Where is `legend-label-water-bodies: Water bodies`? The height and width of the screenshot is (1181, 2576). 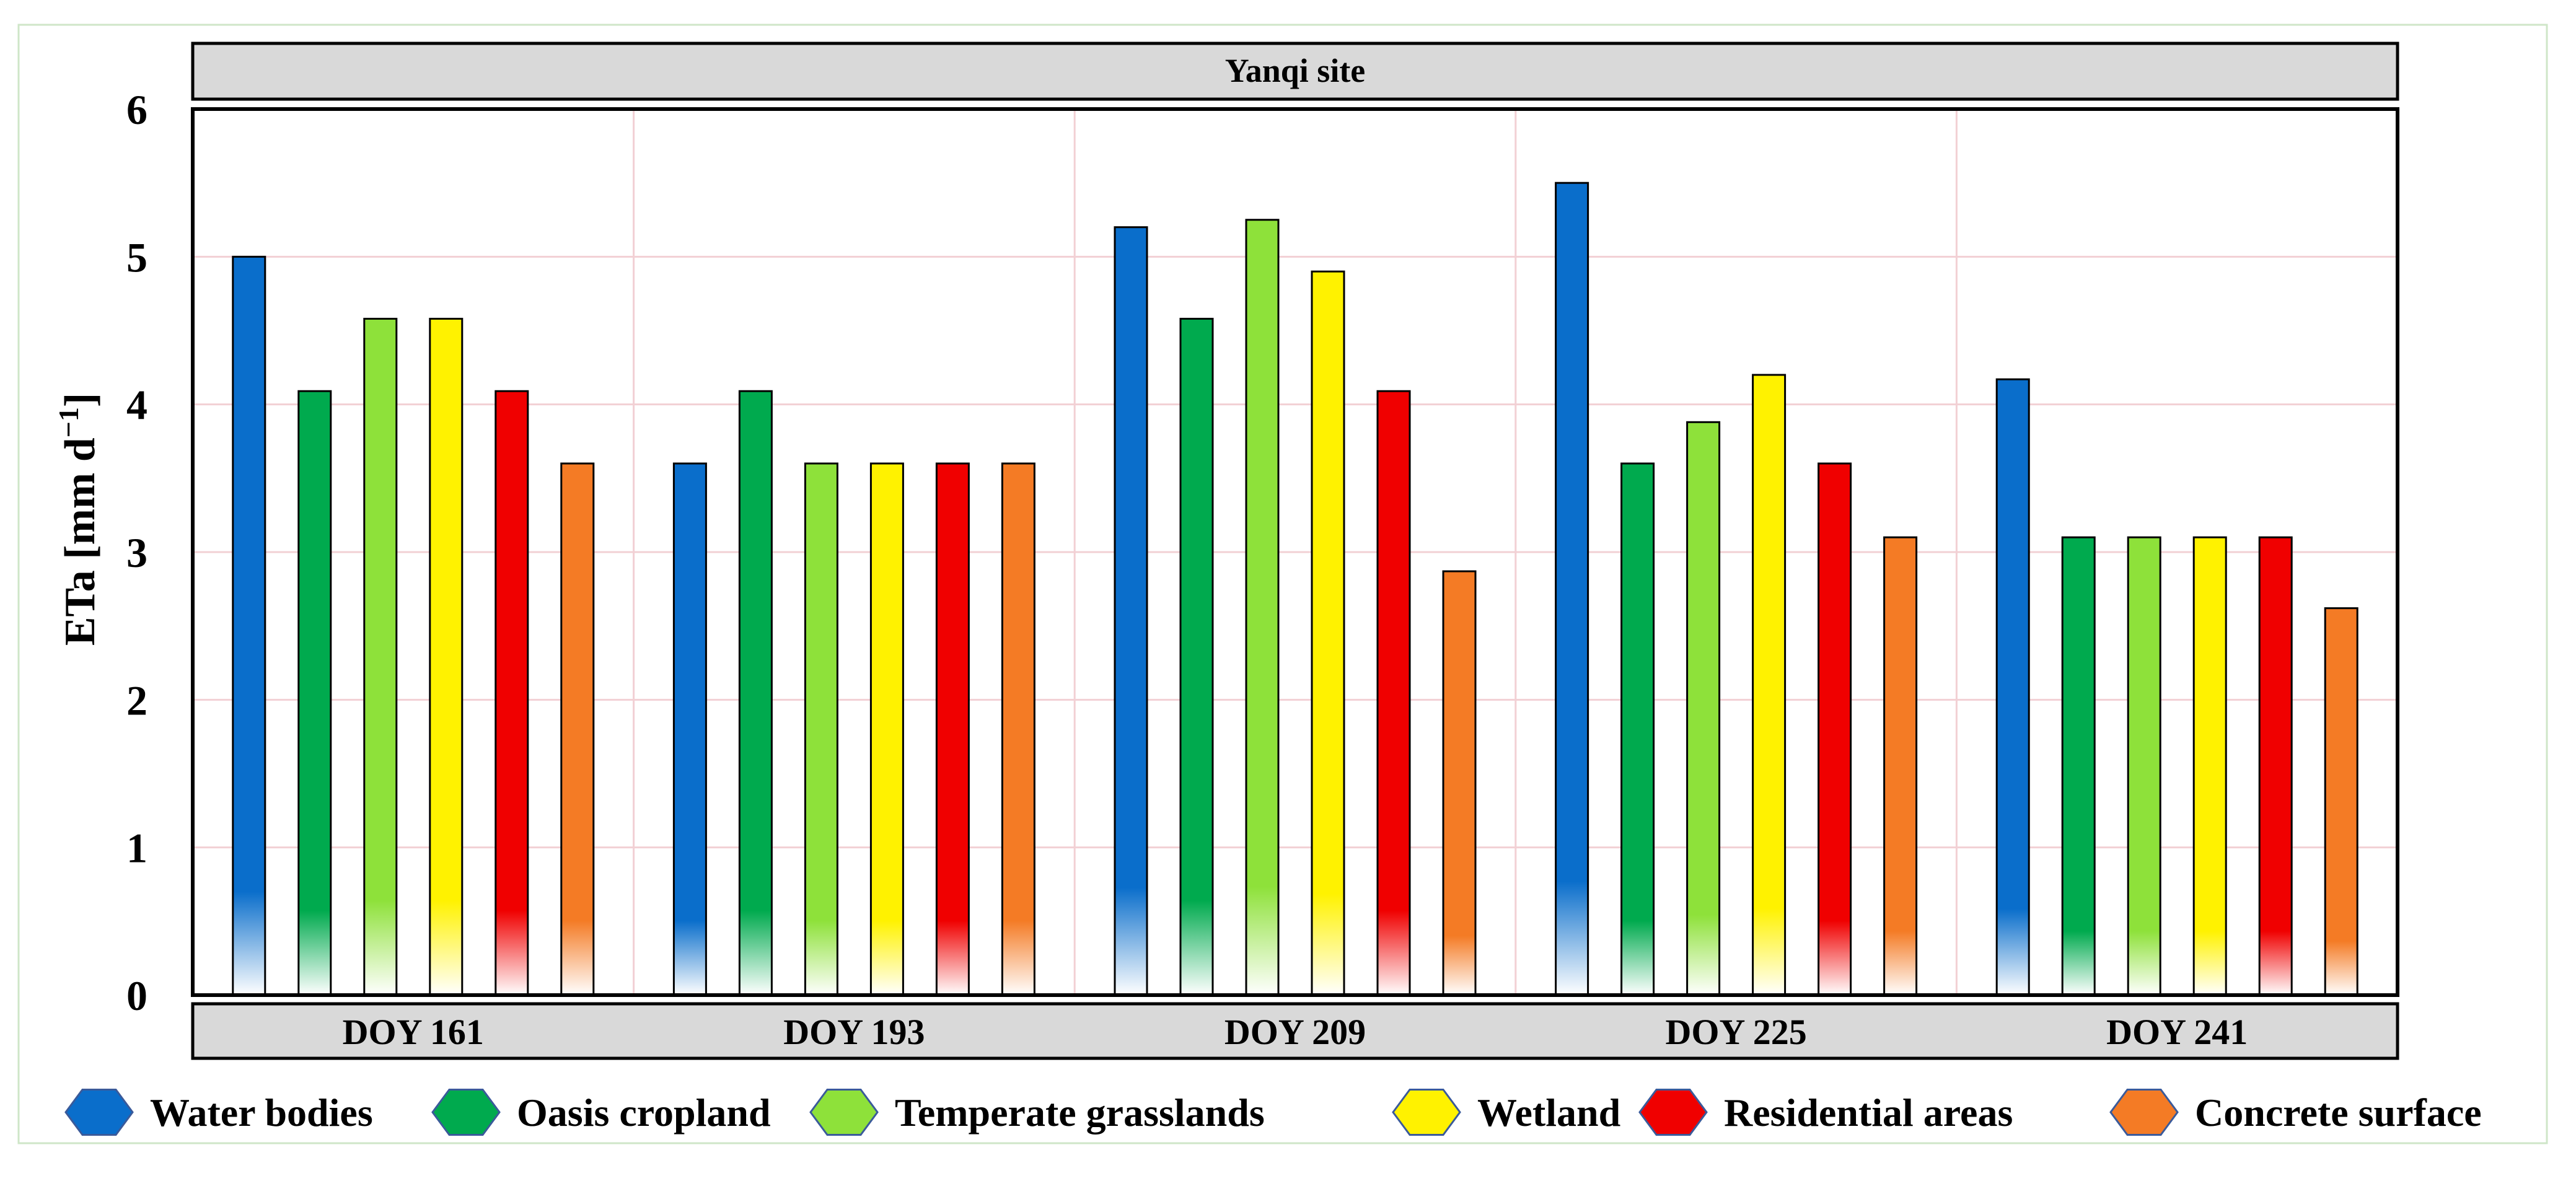 legend-label-water-bodies: Water bodies is located at coordinates (261, 1113).